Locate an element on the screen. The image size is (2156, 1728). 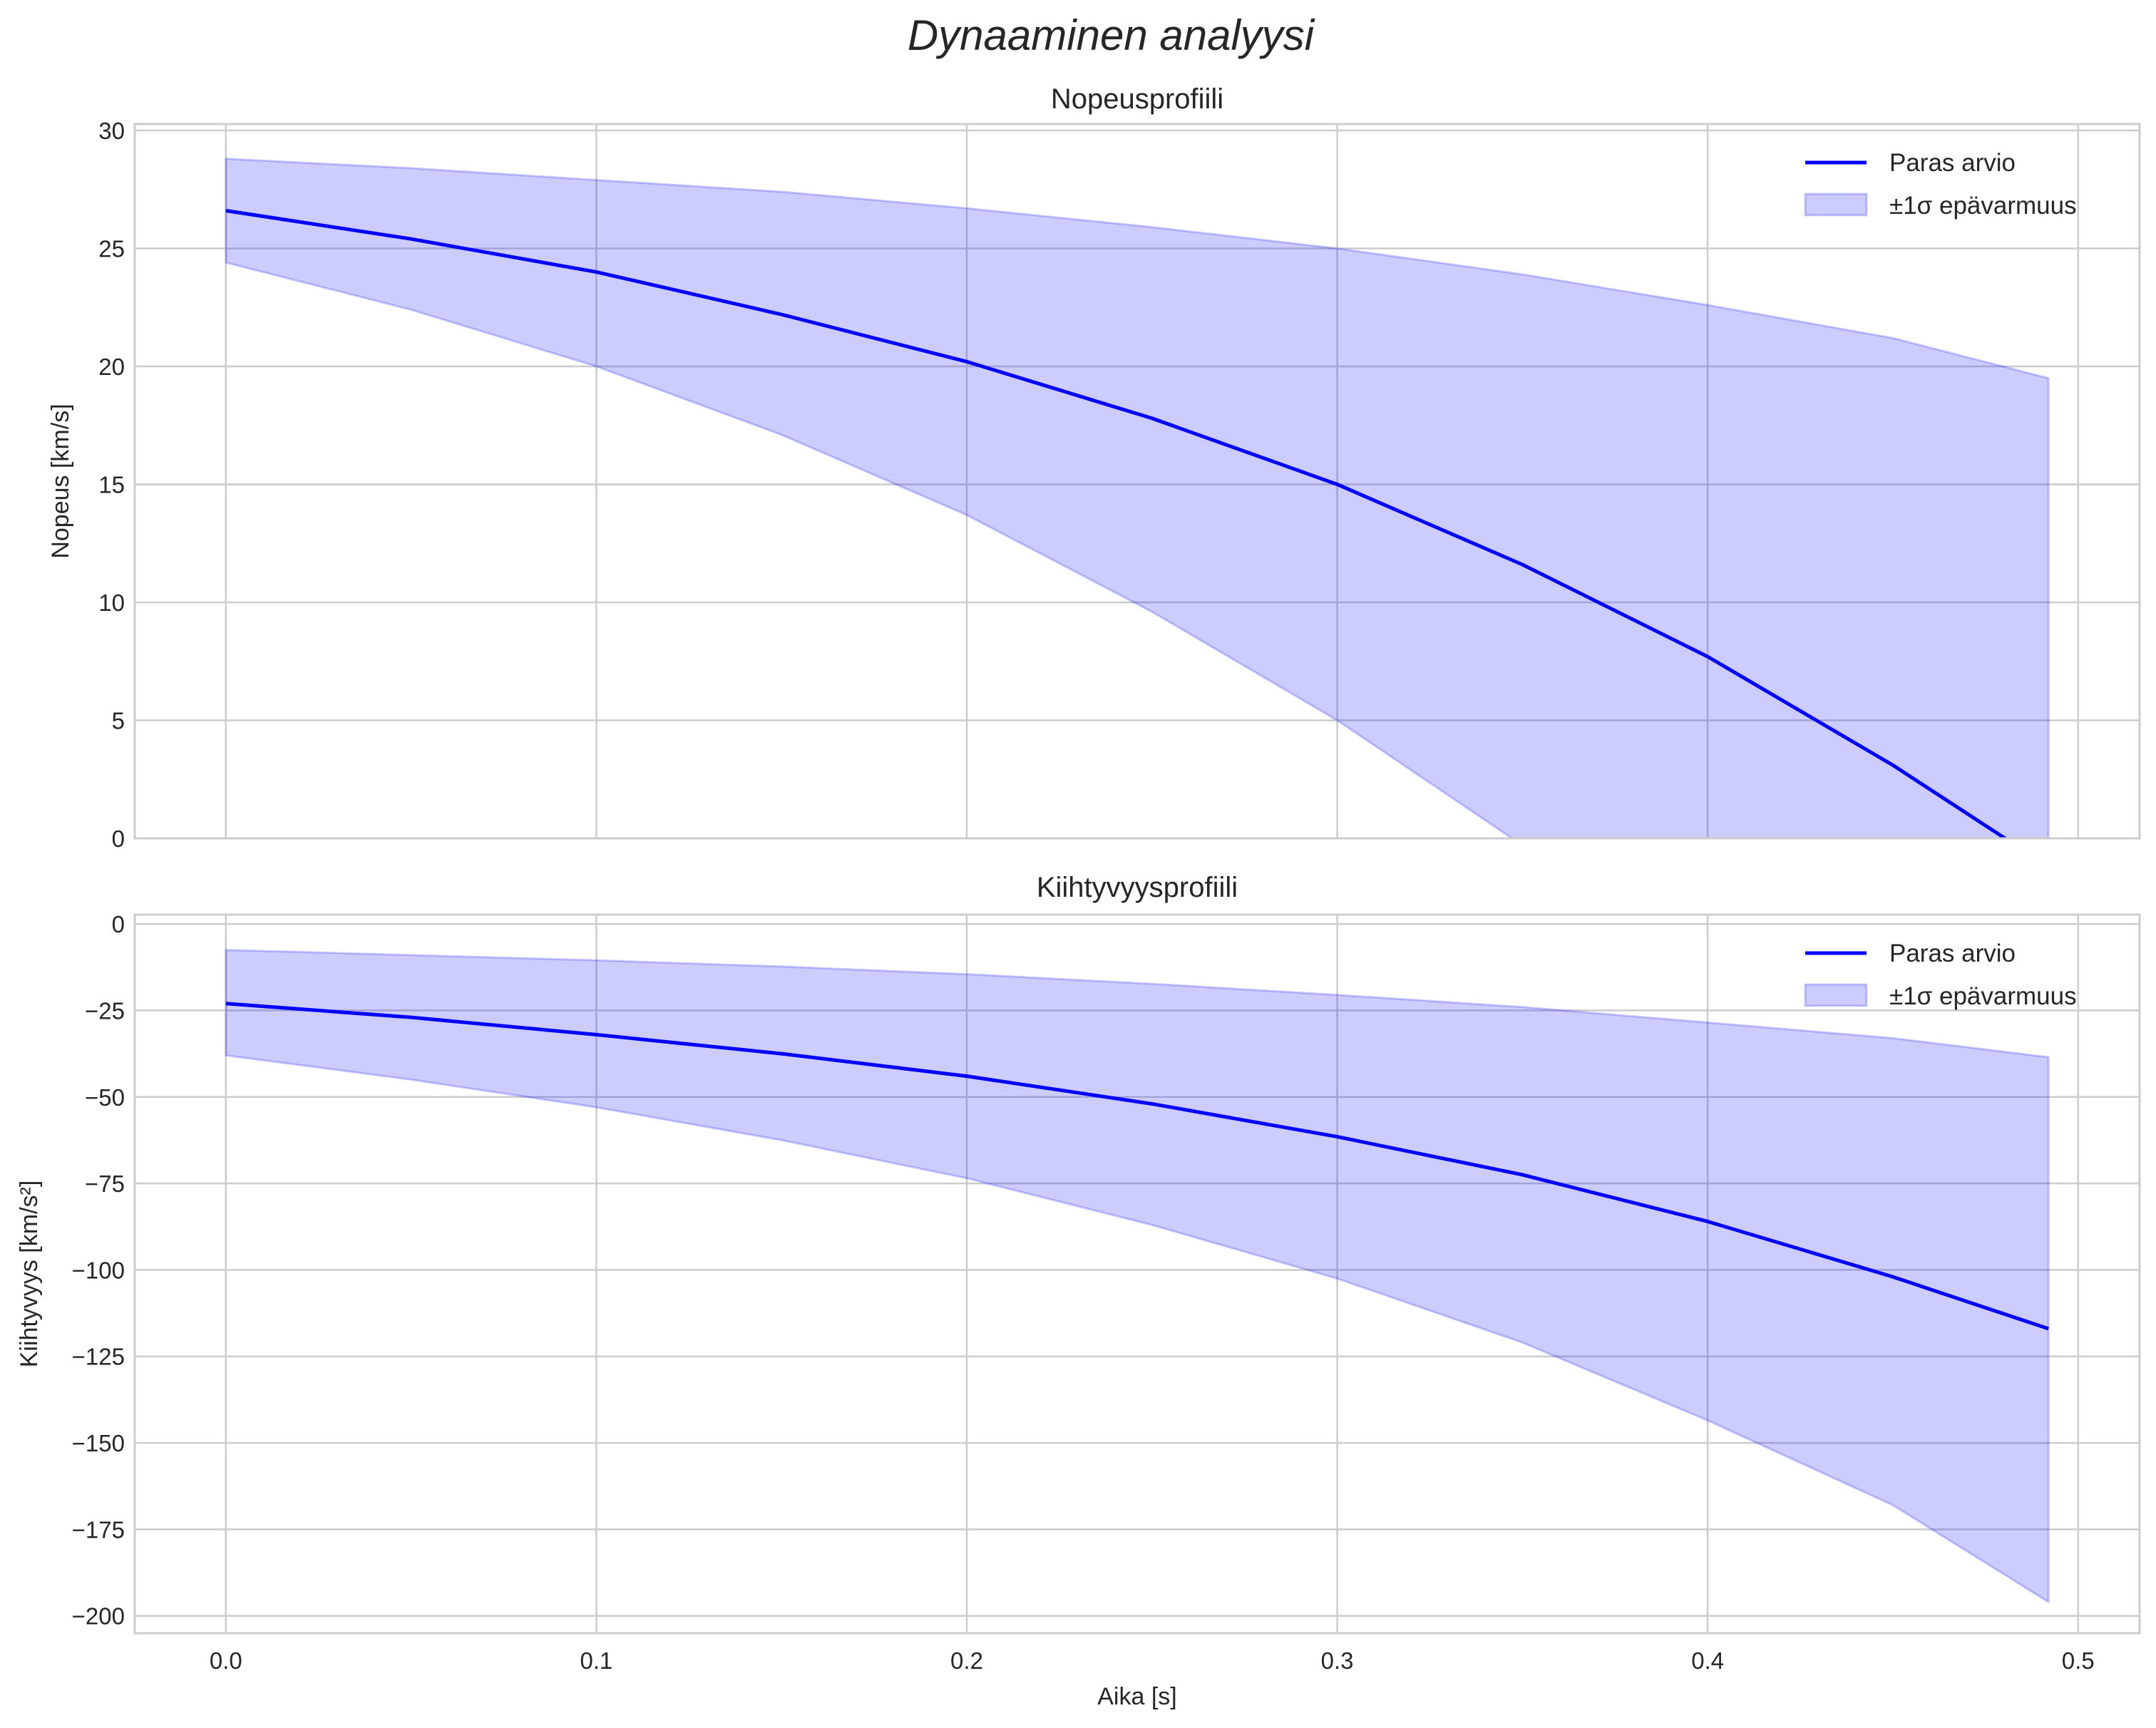
y-tick-label: −200 is located at coordinates (98, 1616).